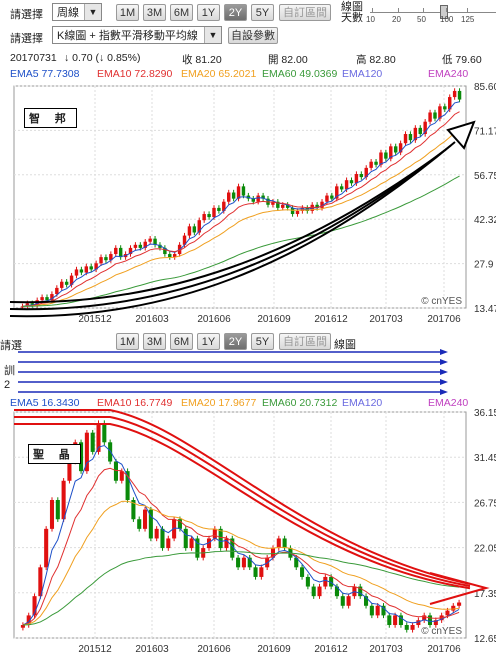 The height and width of the screenshot is (660, 496). Describe the element at coordinates (274, 319) in the screenshot. I see `x-tick-label: 201609` at that location.